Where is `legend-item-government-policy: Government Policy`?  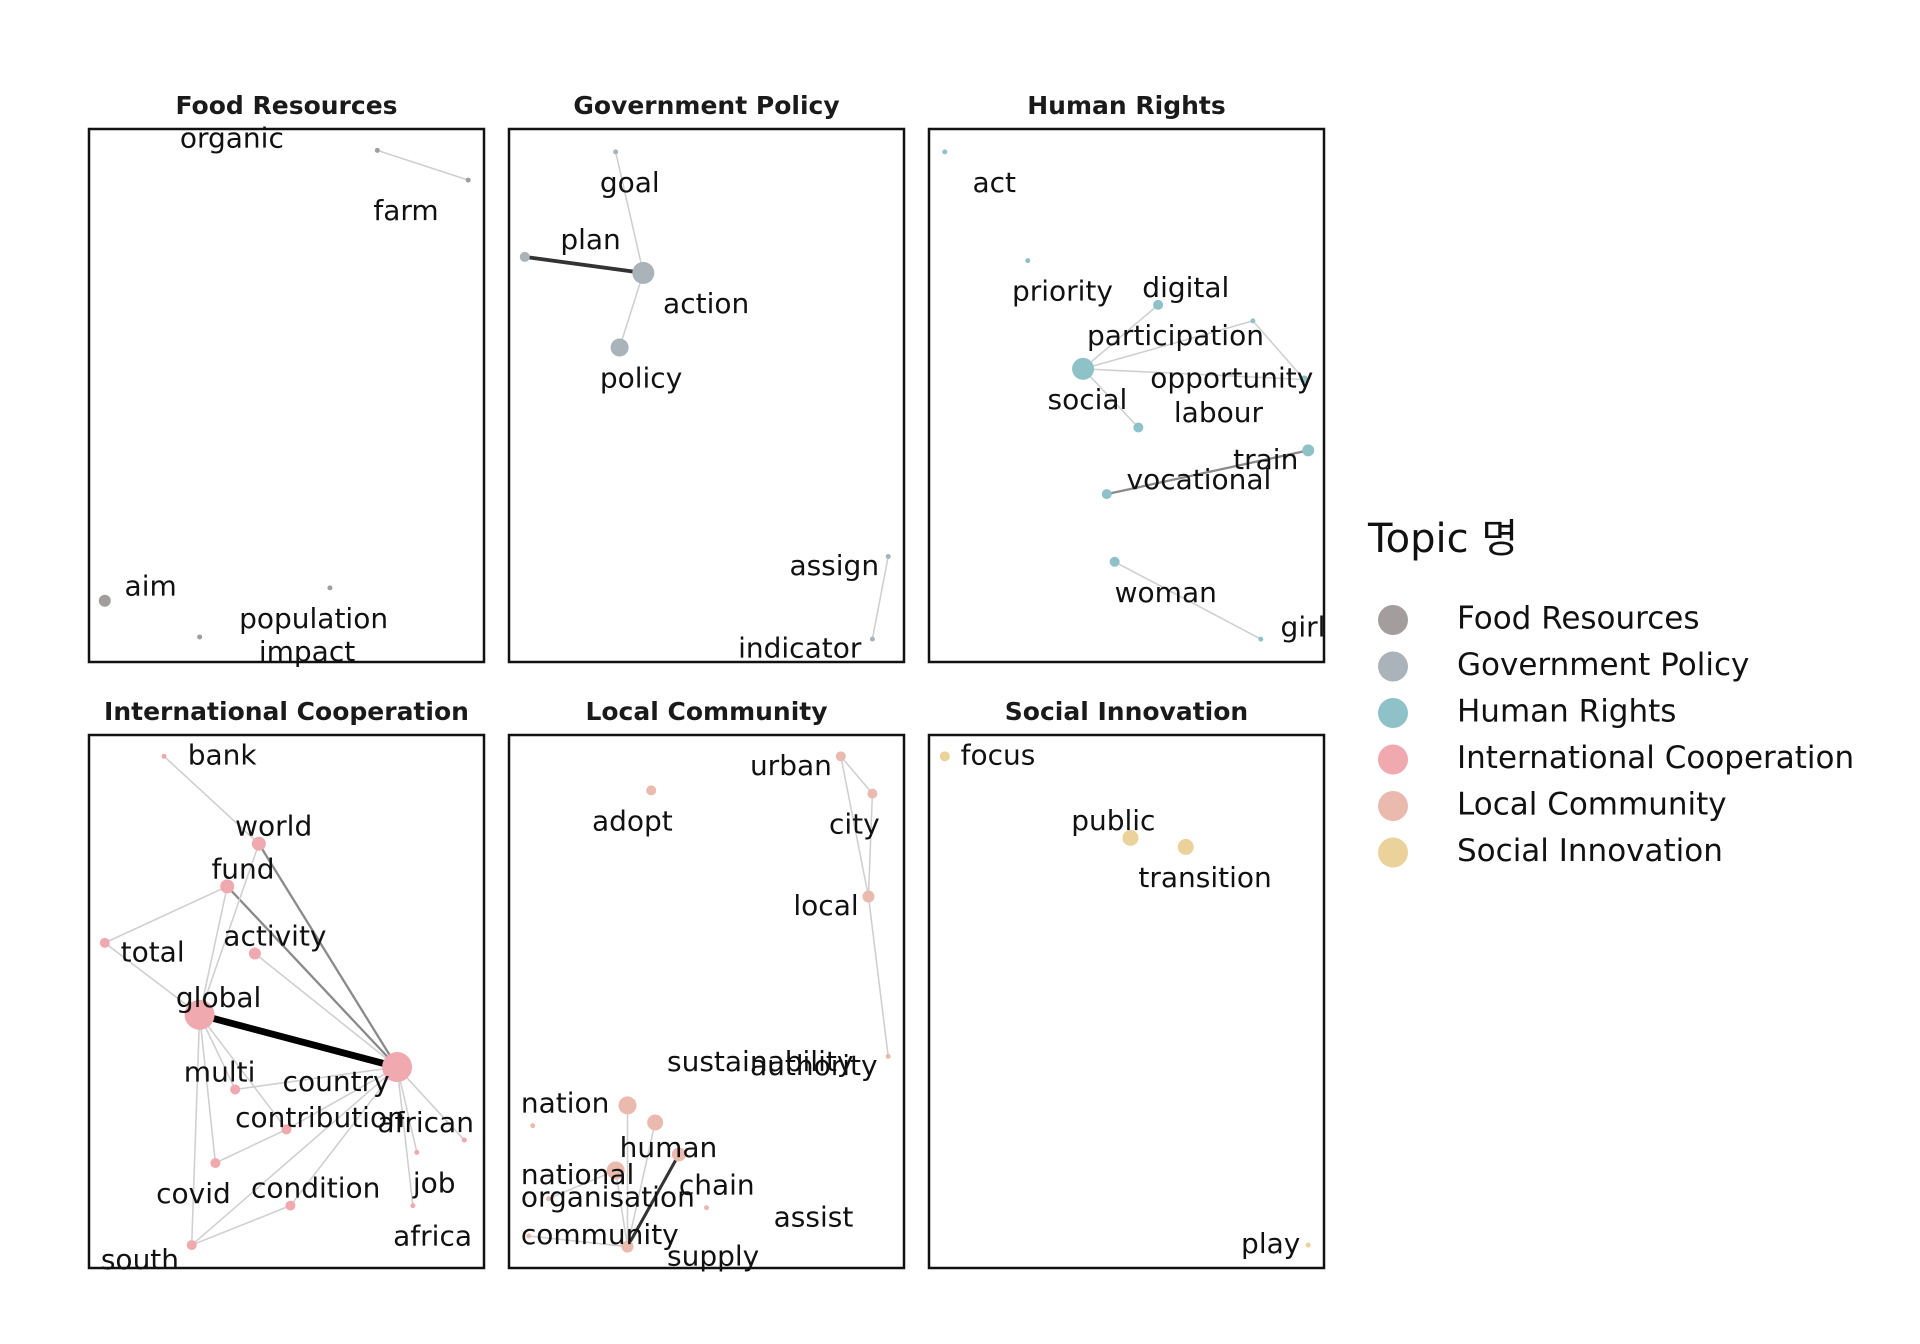
legend-item-government-policy: Government Policy is located at coordinates (1563, 665).